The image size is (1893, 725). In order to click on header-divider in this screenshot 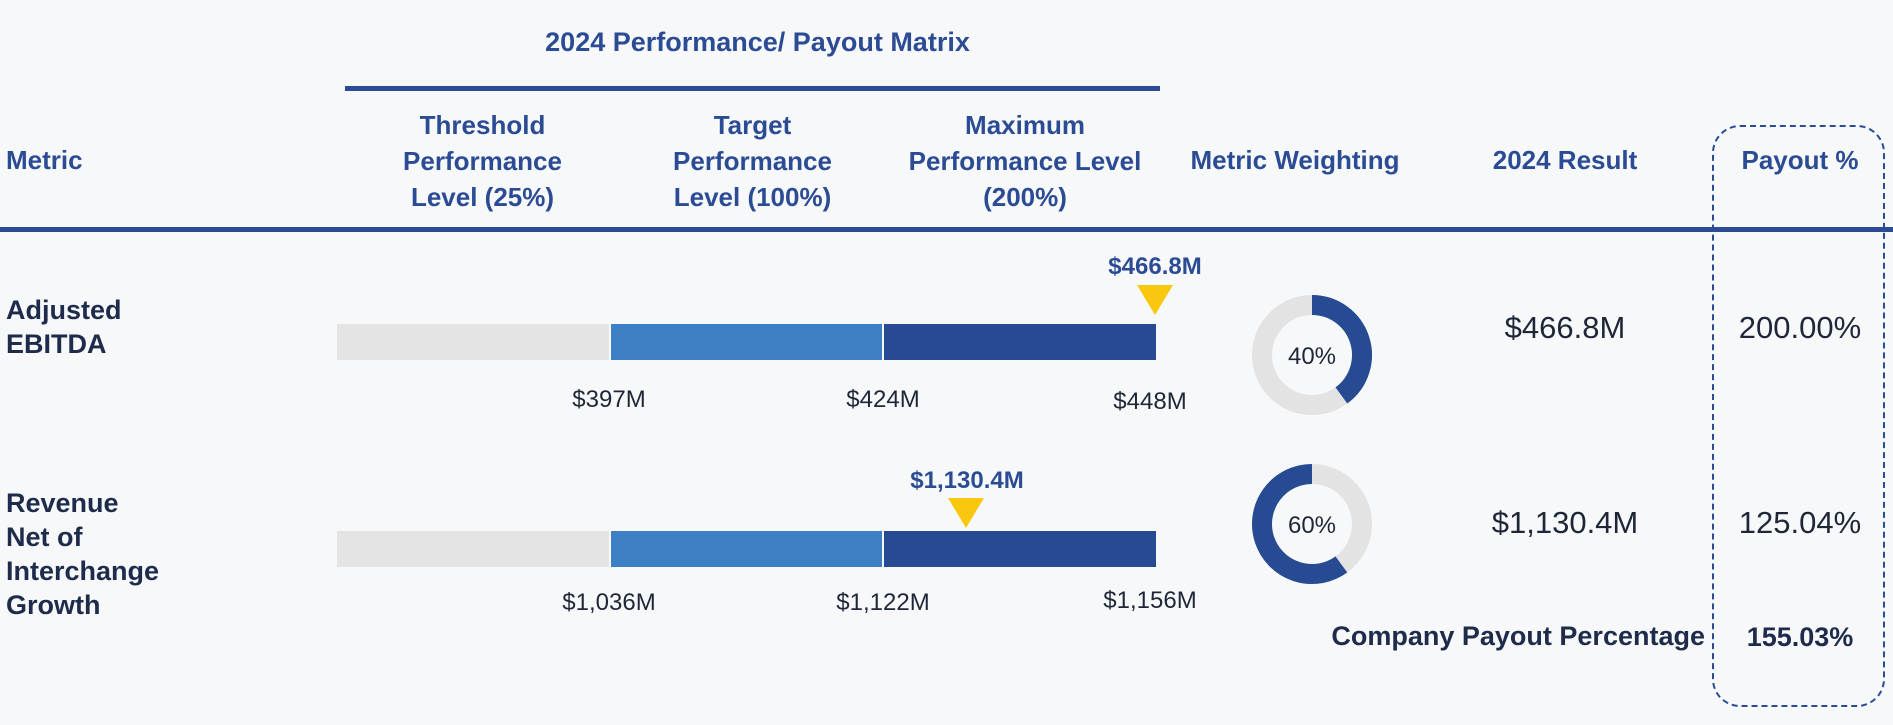, I will do `click(946, 229)`.